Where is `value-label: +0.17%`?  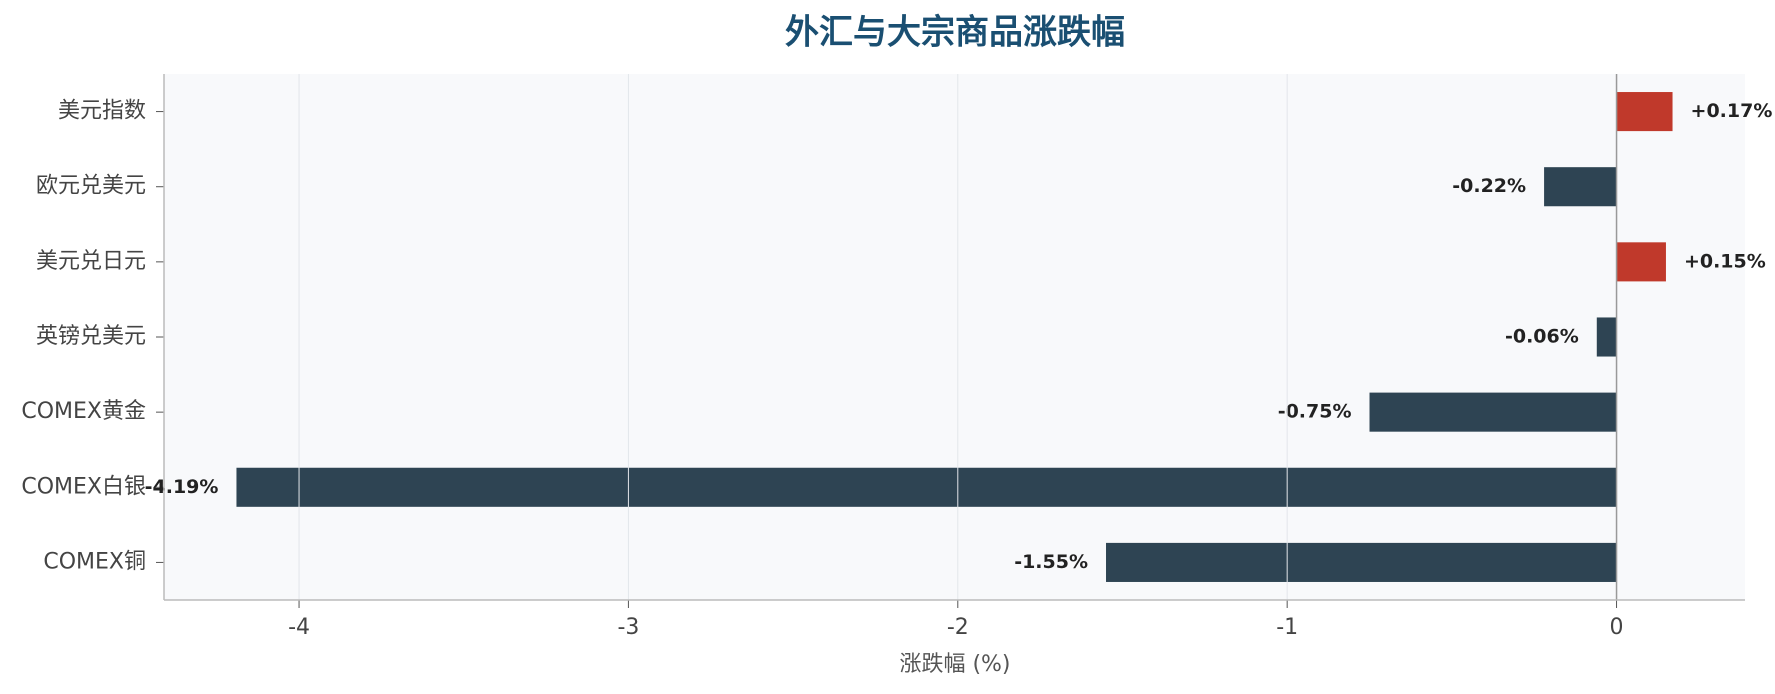 value-label: +0.17% is located at coordinates (1732, 111).